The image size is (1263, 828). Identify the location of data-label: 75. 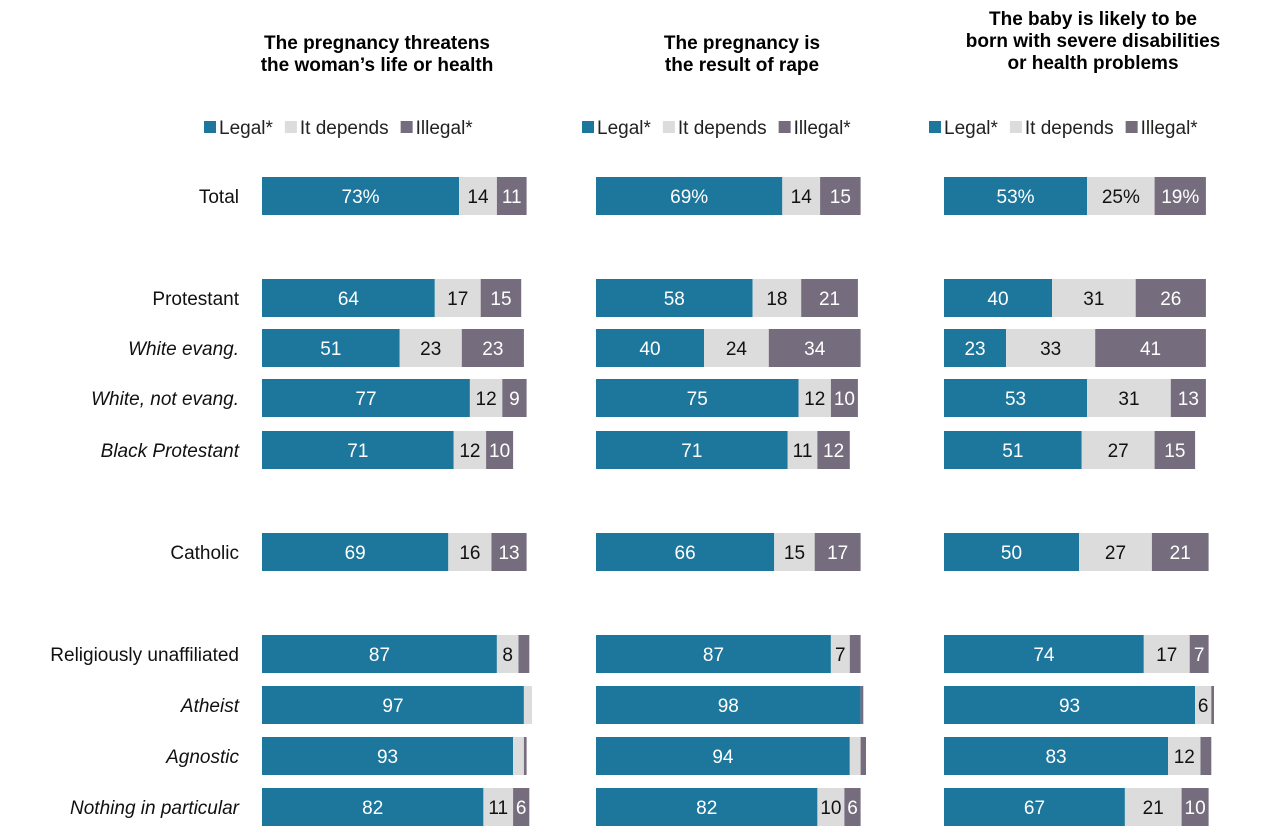
(697, 399).